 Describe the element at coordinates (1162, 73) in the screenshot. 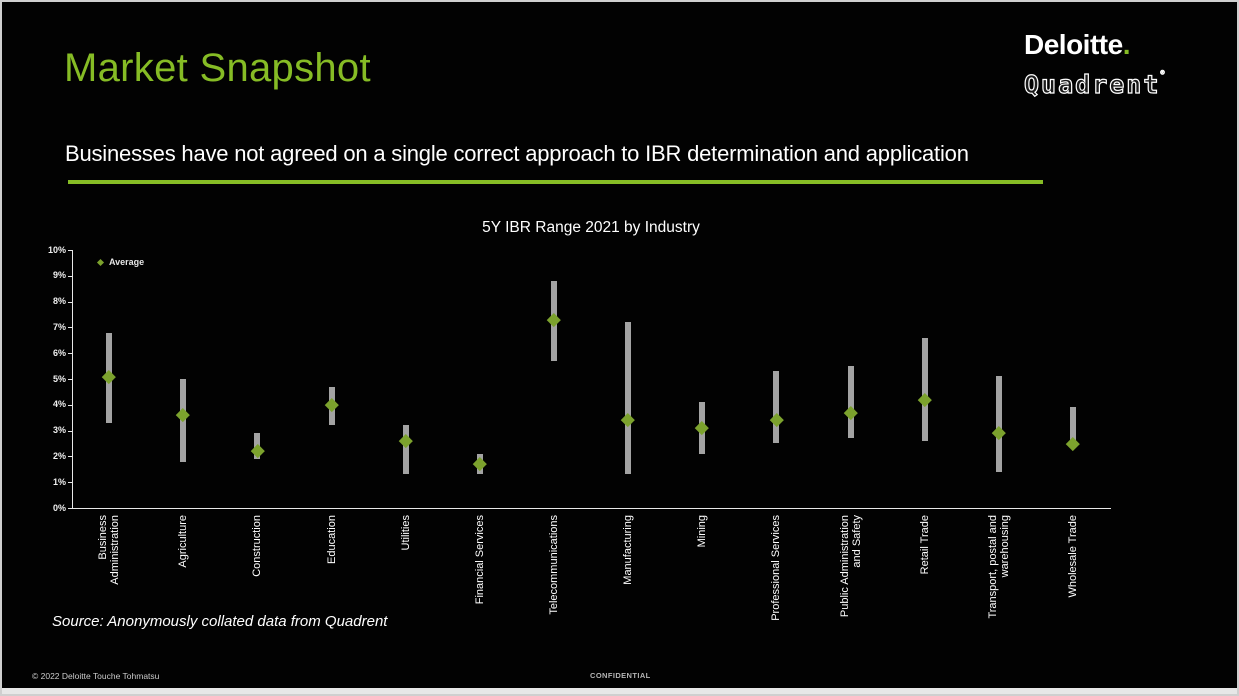

I see `registered-trademark-icon: ®` at that location.